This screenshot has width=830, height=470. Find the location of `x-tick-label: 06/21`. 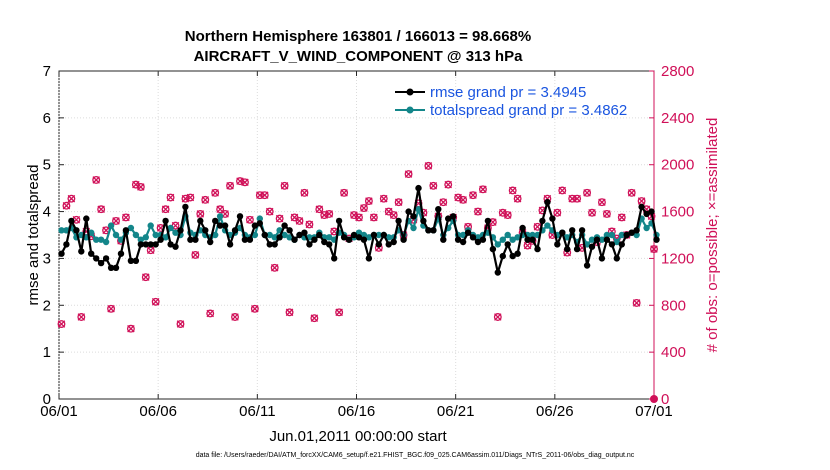

x-tick-label: 06/21 is located at coordinates (456, 411).